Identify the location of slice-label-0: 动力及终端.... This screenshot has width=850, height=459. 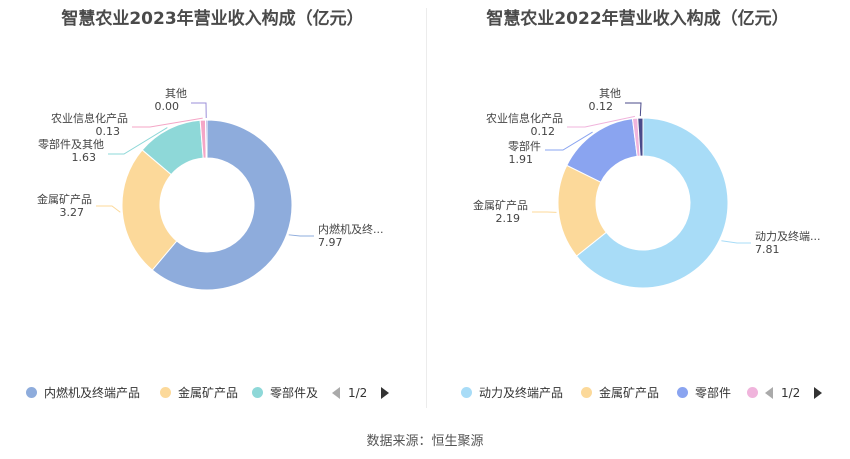
(788, 236).